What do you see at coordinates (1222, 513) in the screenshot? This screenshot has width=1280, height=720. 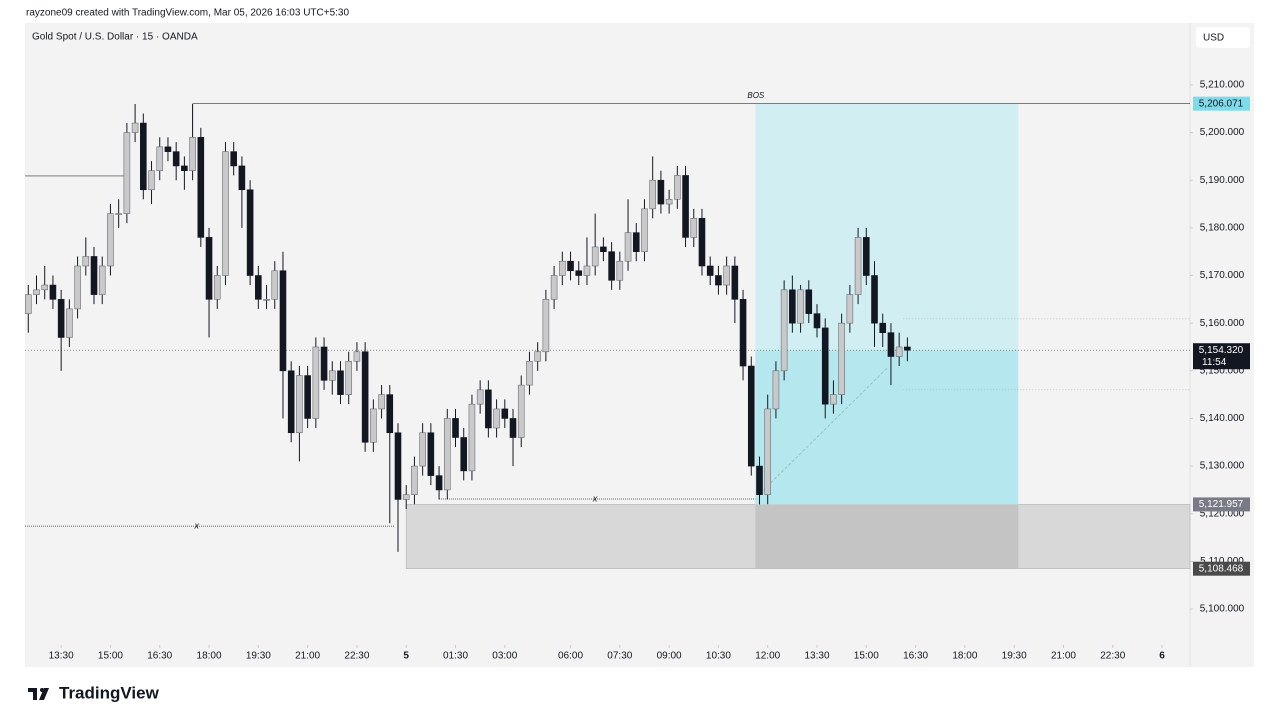 I see `y-tick-label: 5,120.000` at bounding box center [1222, 513].